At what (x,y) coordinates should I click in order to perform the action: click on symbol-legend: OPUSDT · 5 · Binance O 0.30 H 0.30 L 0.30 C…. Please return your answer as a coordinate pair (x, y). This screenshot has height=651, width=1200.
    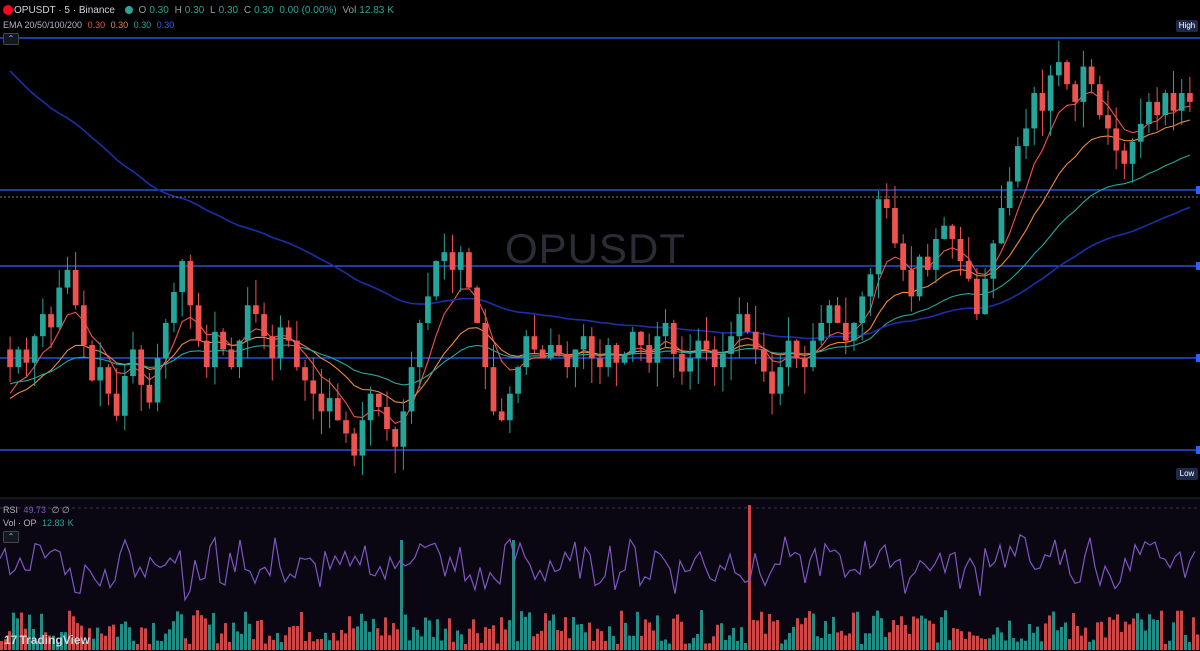
    Looking at the image, I should click on (205, 10).